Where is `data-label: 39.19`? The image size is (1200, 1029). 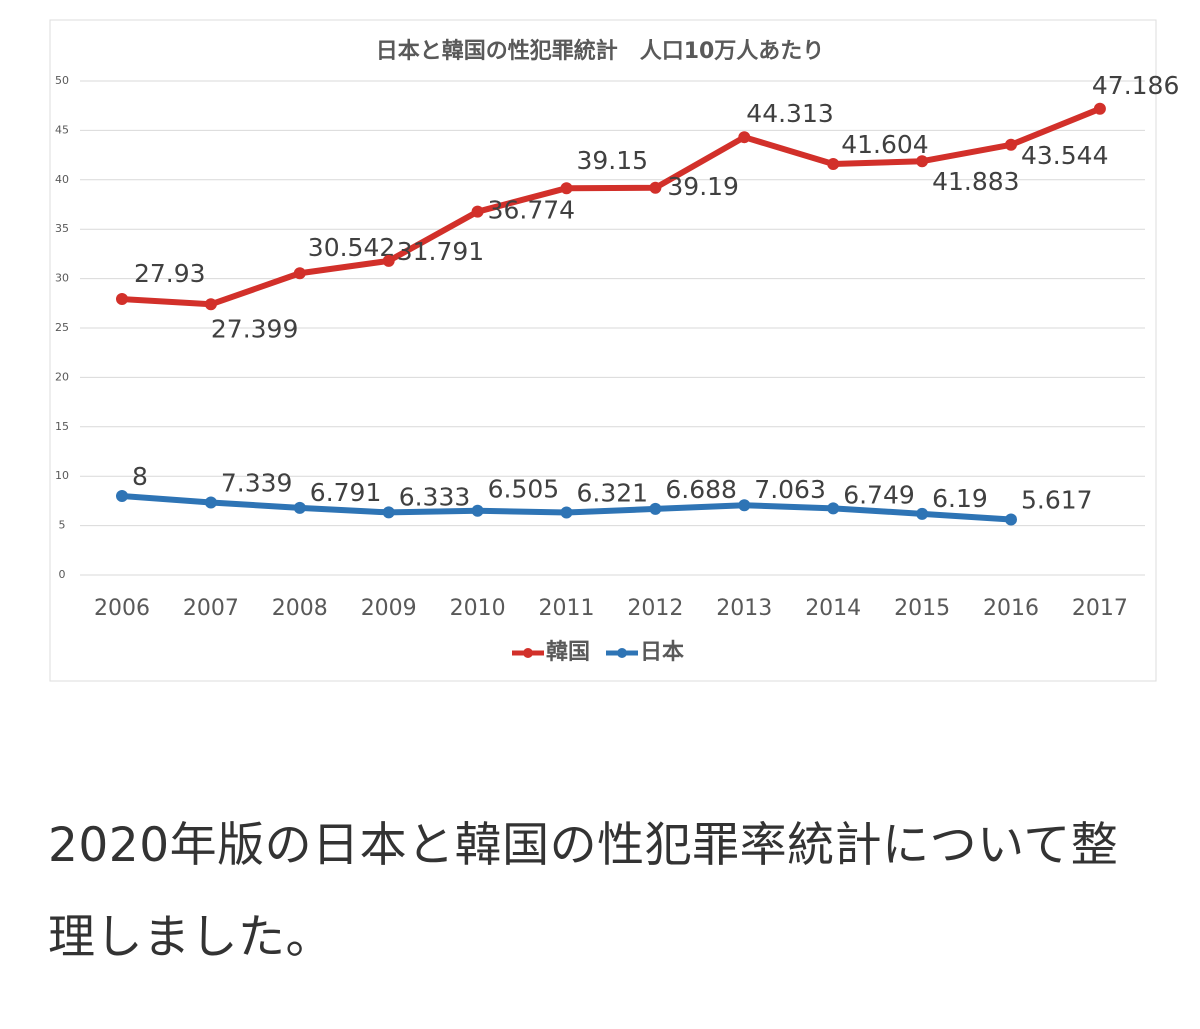
data-label: 39.19 is located at coordinates (703, 186).